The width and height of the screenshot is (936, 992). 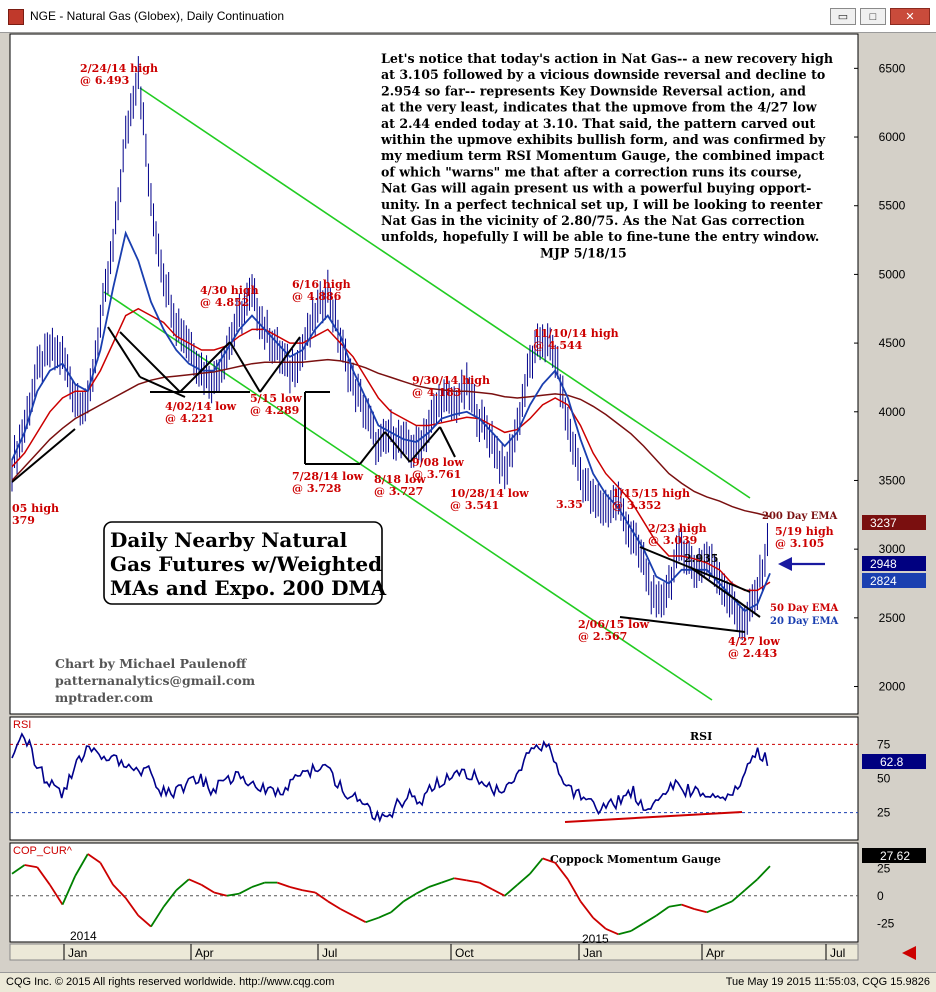 What do you see at coordinates (246, 564) in the screenshot?
I see `title-box-line: Gas Futures w/Weighted` at bounding box center [246, 564].